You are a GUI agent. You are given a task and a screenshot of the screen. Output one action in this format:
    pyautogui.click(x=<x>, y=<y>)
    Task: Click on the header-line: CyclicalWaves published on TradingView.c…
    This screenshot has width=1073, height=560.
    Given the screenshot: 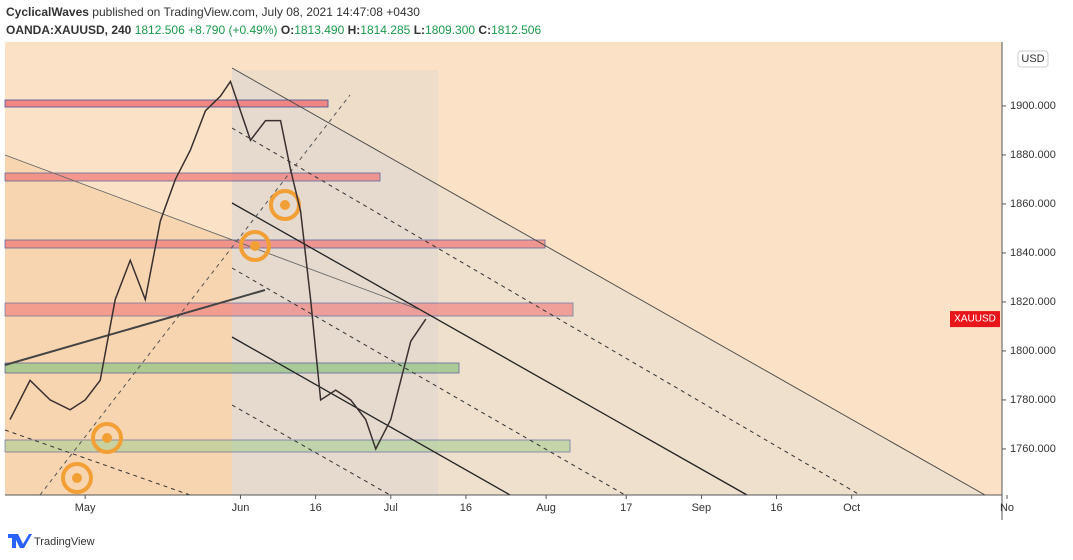 What is the action you would take?
    pyautogui.click(x=213, y=12)
    